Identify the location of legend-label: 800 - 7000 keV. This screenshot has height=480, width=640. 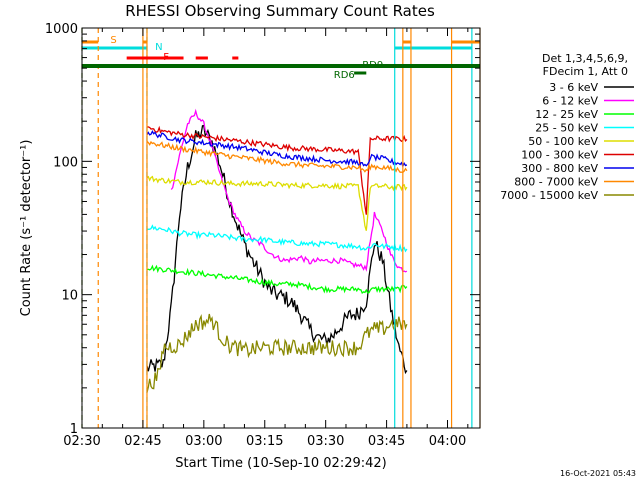
(556, 182).